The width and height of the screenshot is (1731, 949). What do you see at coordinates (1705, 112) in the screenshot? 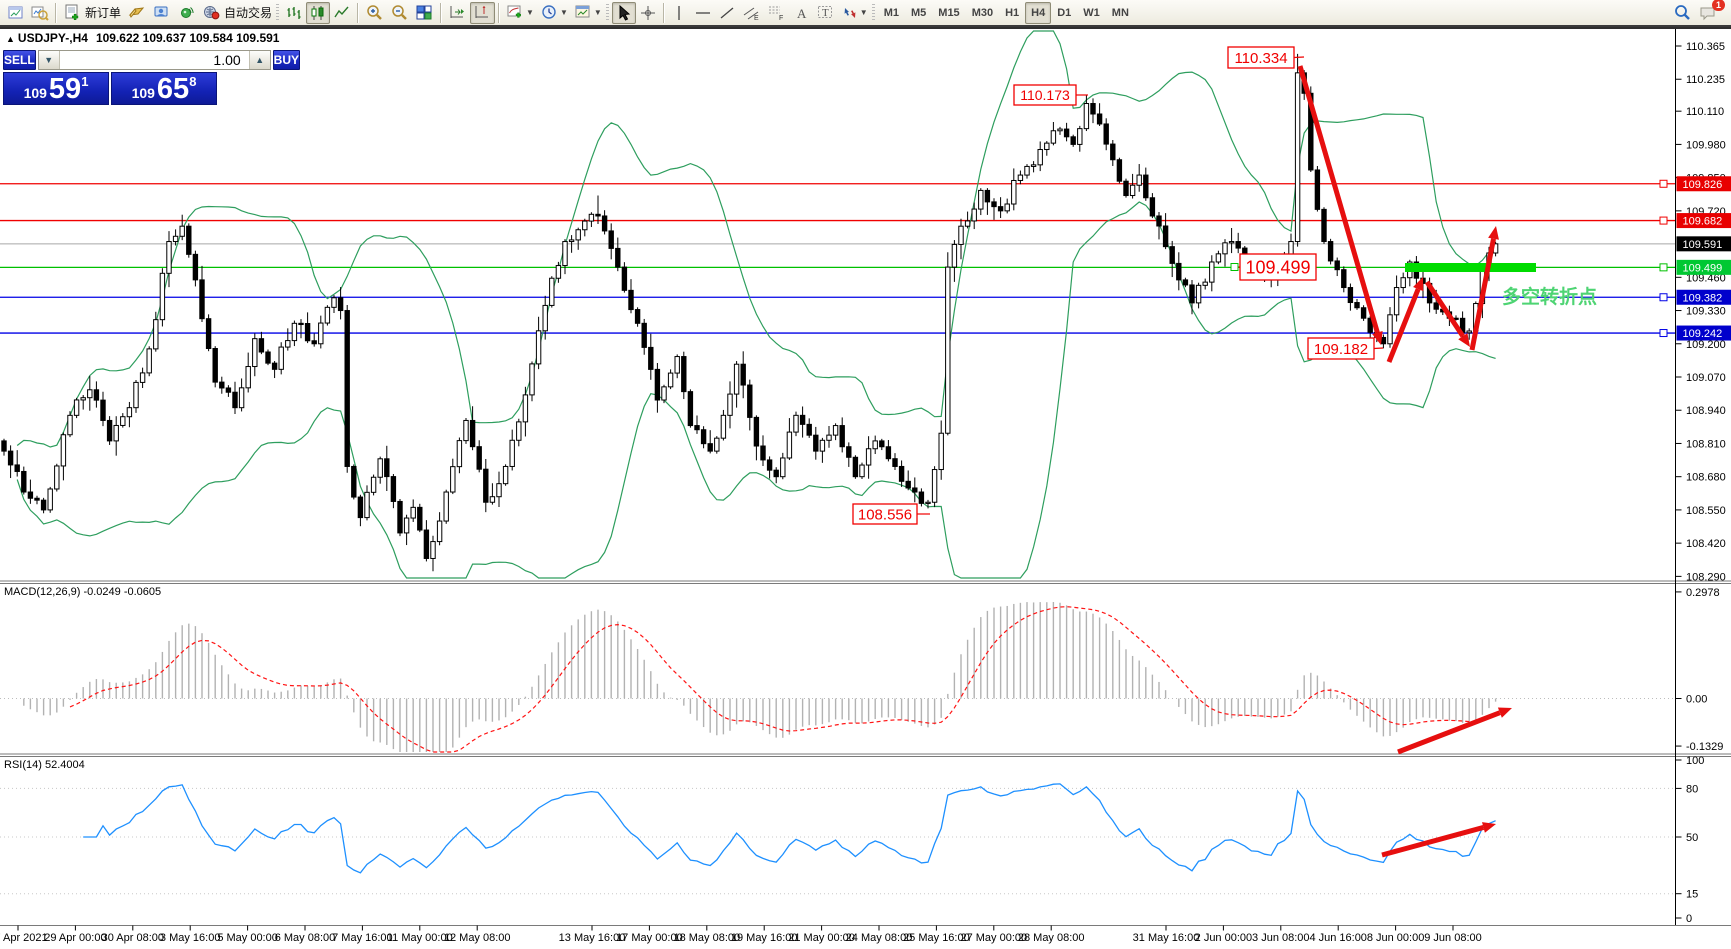
I see `svg-text: 110.110` at bounding box center [1705, 112].